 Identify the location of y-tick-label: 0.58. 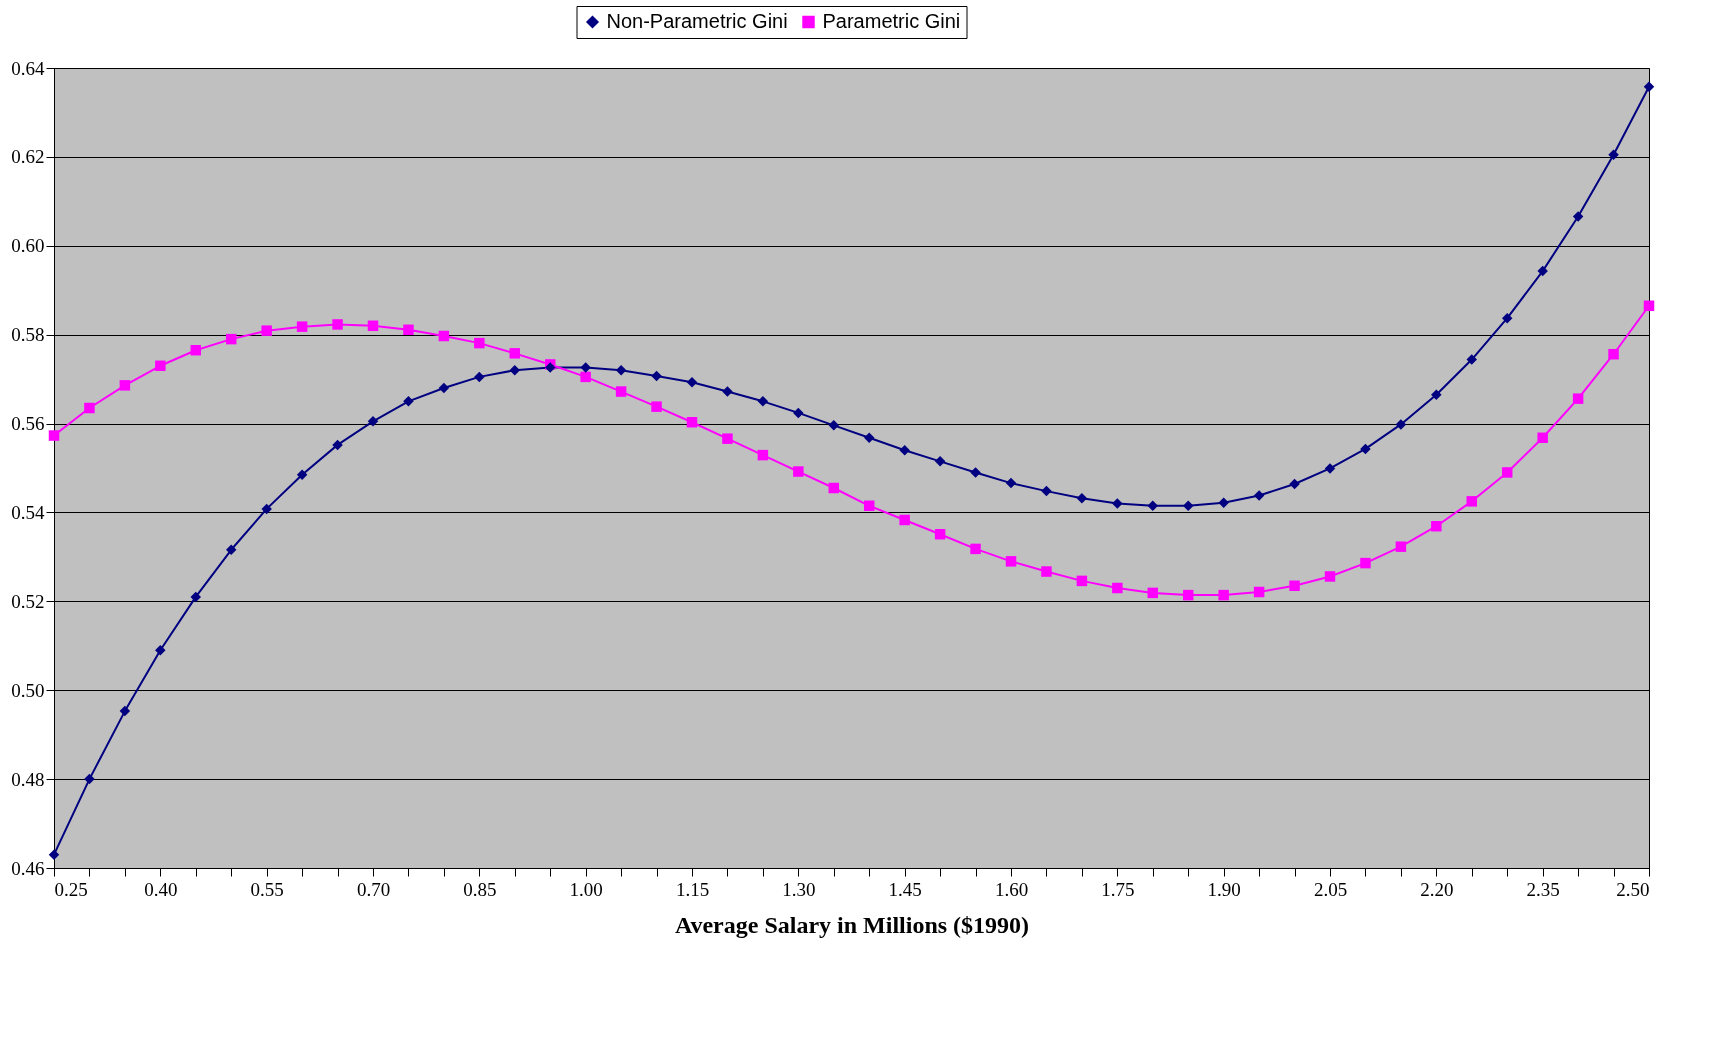
(28, 335).